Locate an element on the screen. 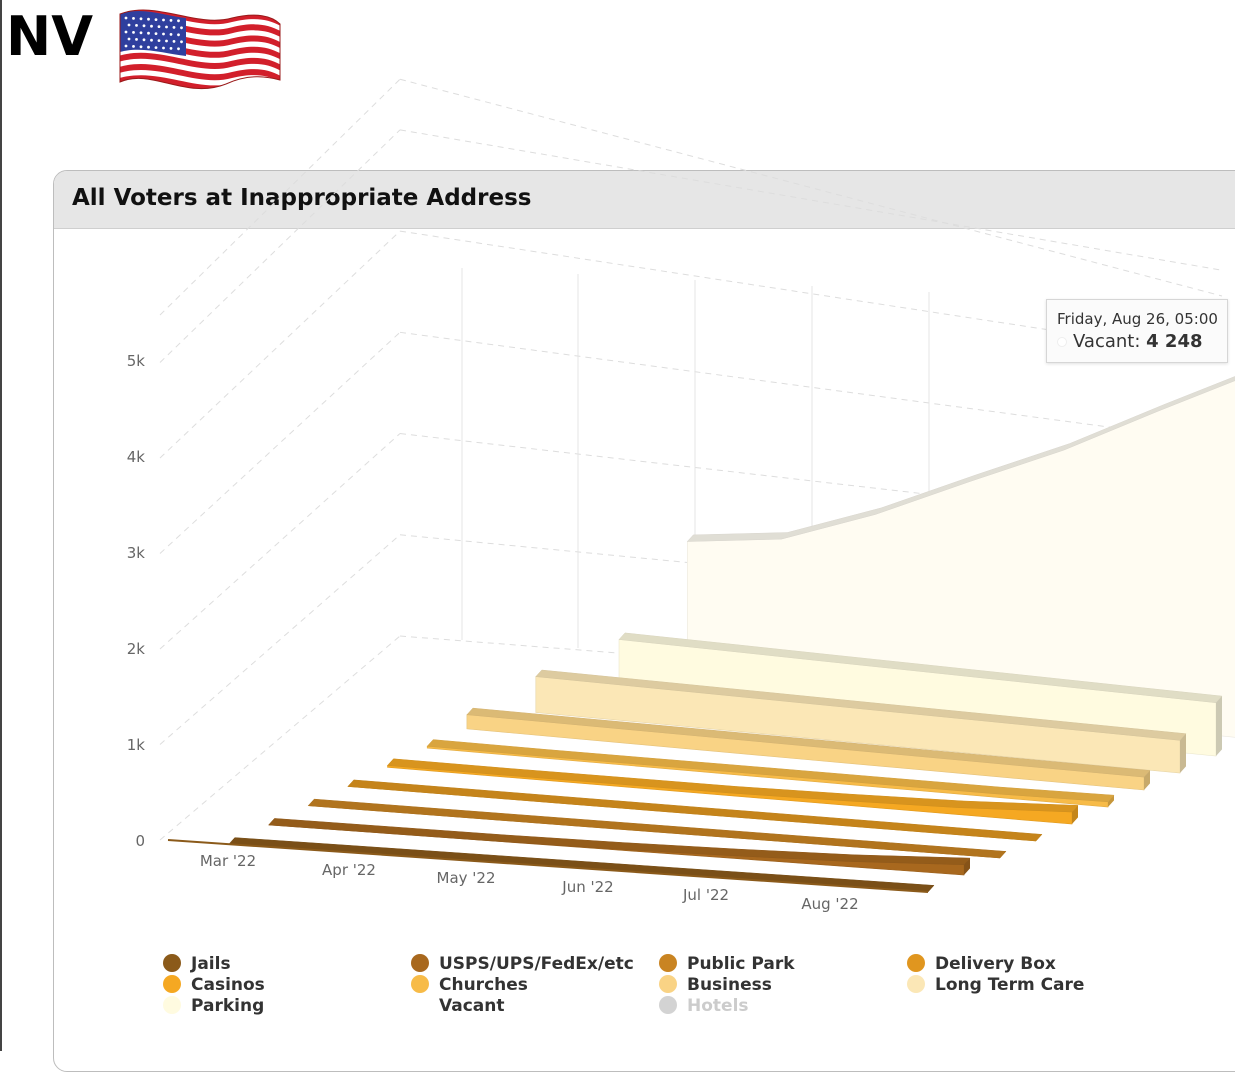  legend-item-business: Business is located at coordinates (715, 985).